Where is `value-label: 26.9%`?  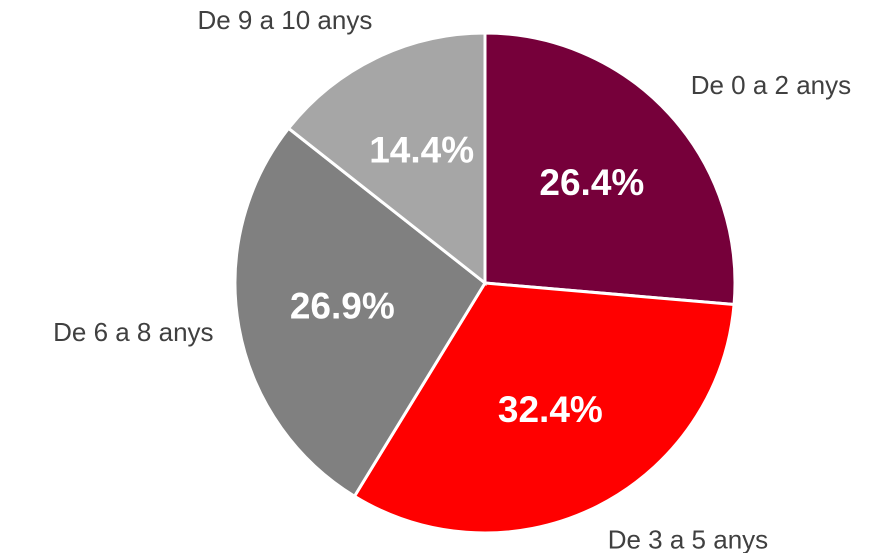
value-label: 26.9% is located at coordinates (342, 305).